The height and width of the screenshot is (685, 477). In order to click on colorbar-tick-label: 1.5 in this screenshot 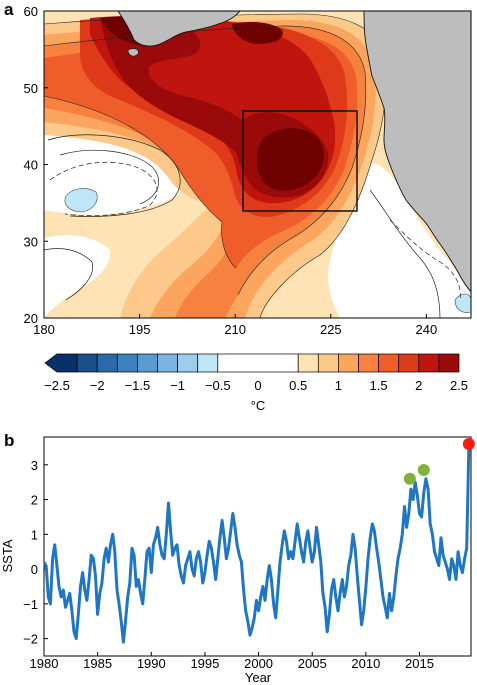, I will do `click(379, 385)`.